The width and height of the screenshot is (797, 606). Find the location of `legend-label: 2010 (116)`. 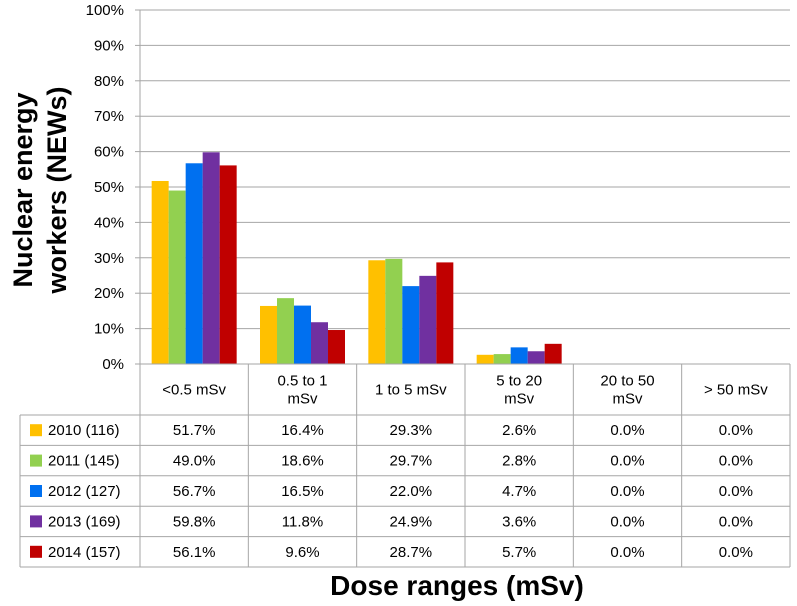

legend-label: 2010 (116) is located at coordinates (83, 430).